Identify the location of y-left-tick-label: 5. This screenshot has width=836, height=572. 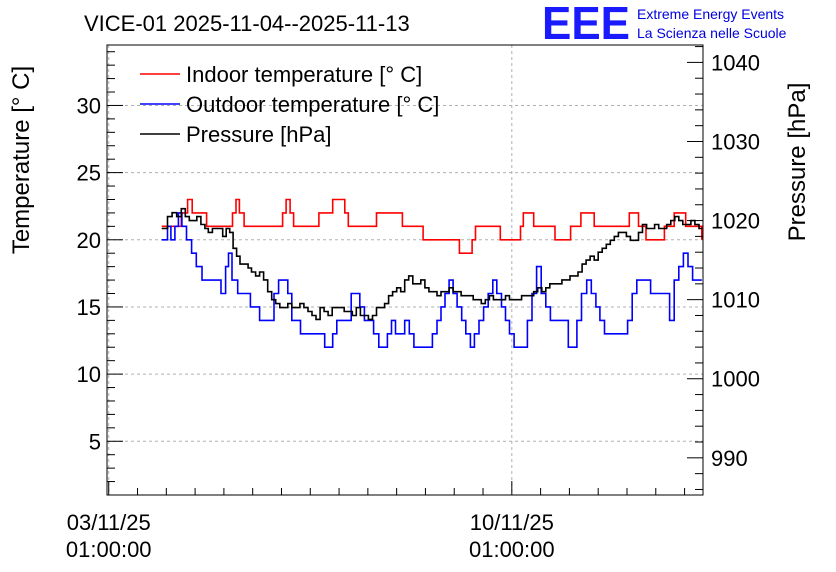
(95, 441).